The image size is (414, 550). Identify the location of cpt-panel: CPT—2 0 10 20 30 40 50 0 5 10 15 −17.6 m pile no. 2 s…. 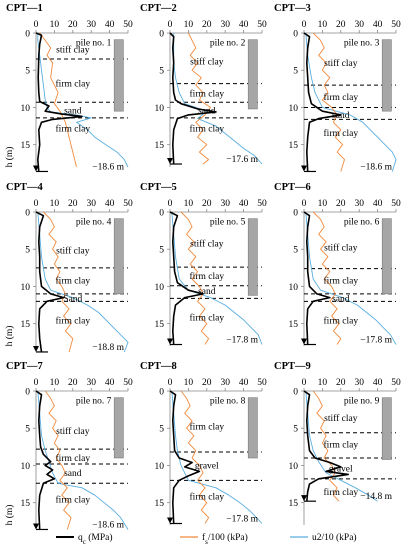
(203, 85).